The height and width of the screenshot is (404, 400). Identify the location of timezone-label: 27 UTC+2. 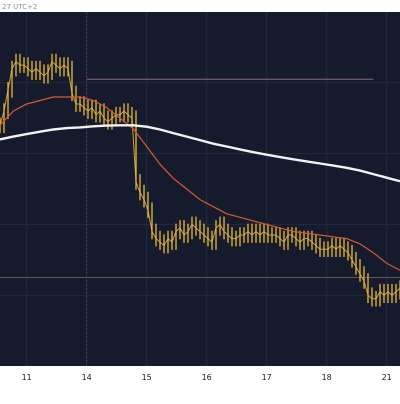
(19, 7).